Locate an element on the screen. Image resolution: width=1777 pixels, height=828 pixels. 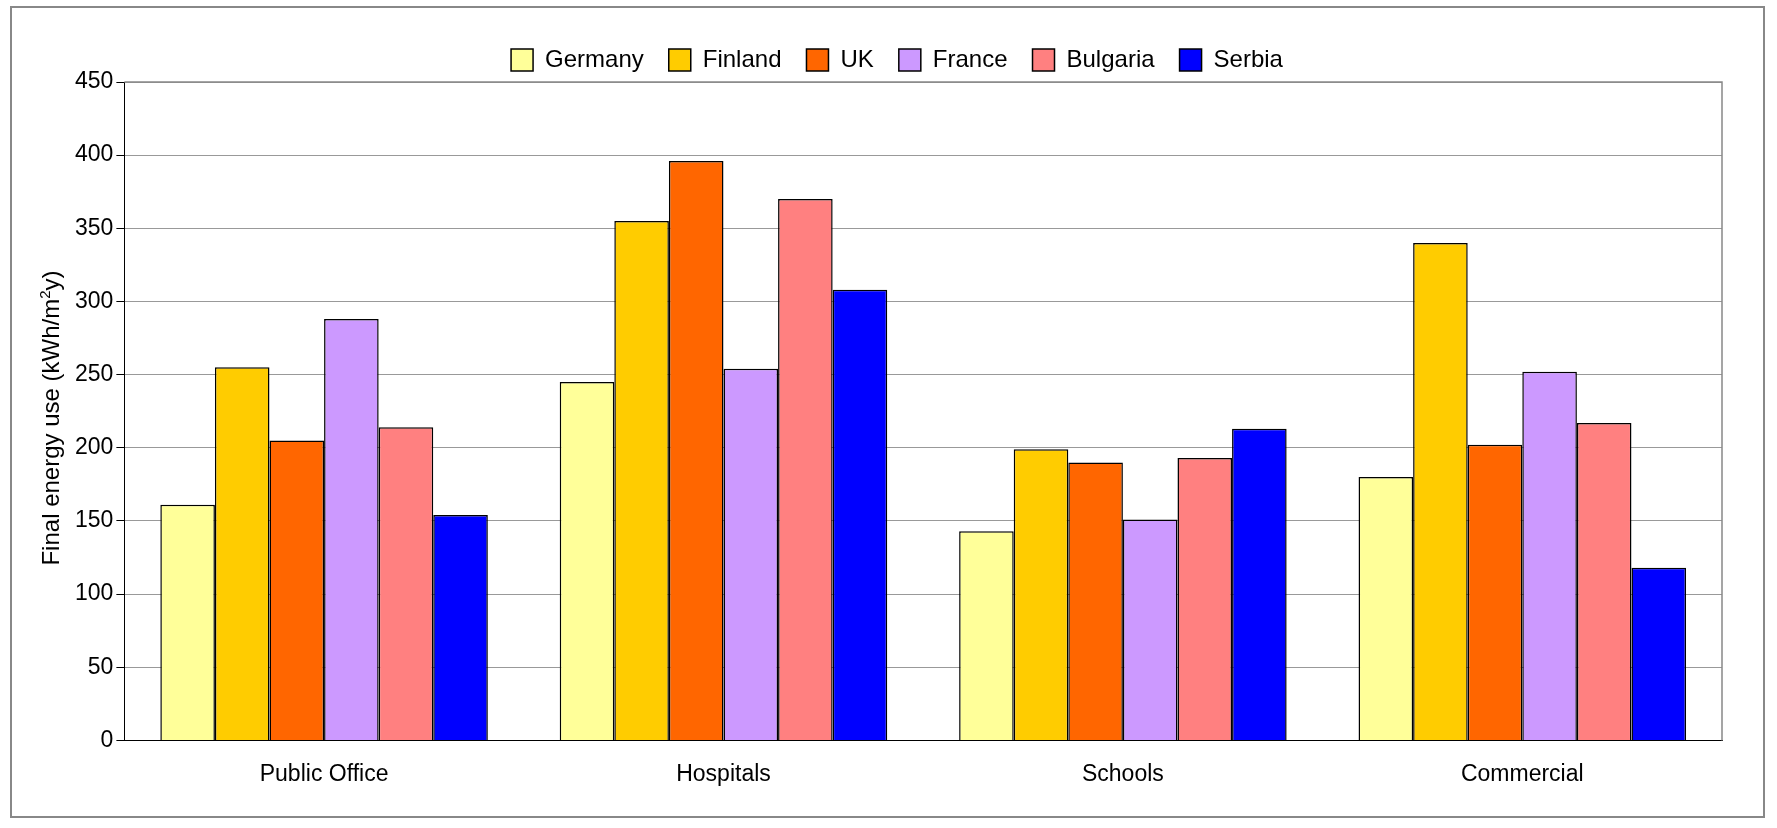
y-tick-label: 400 is located at coordinates (94, 153).